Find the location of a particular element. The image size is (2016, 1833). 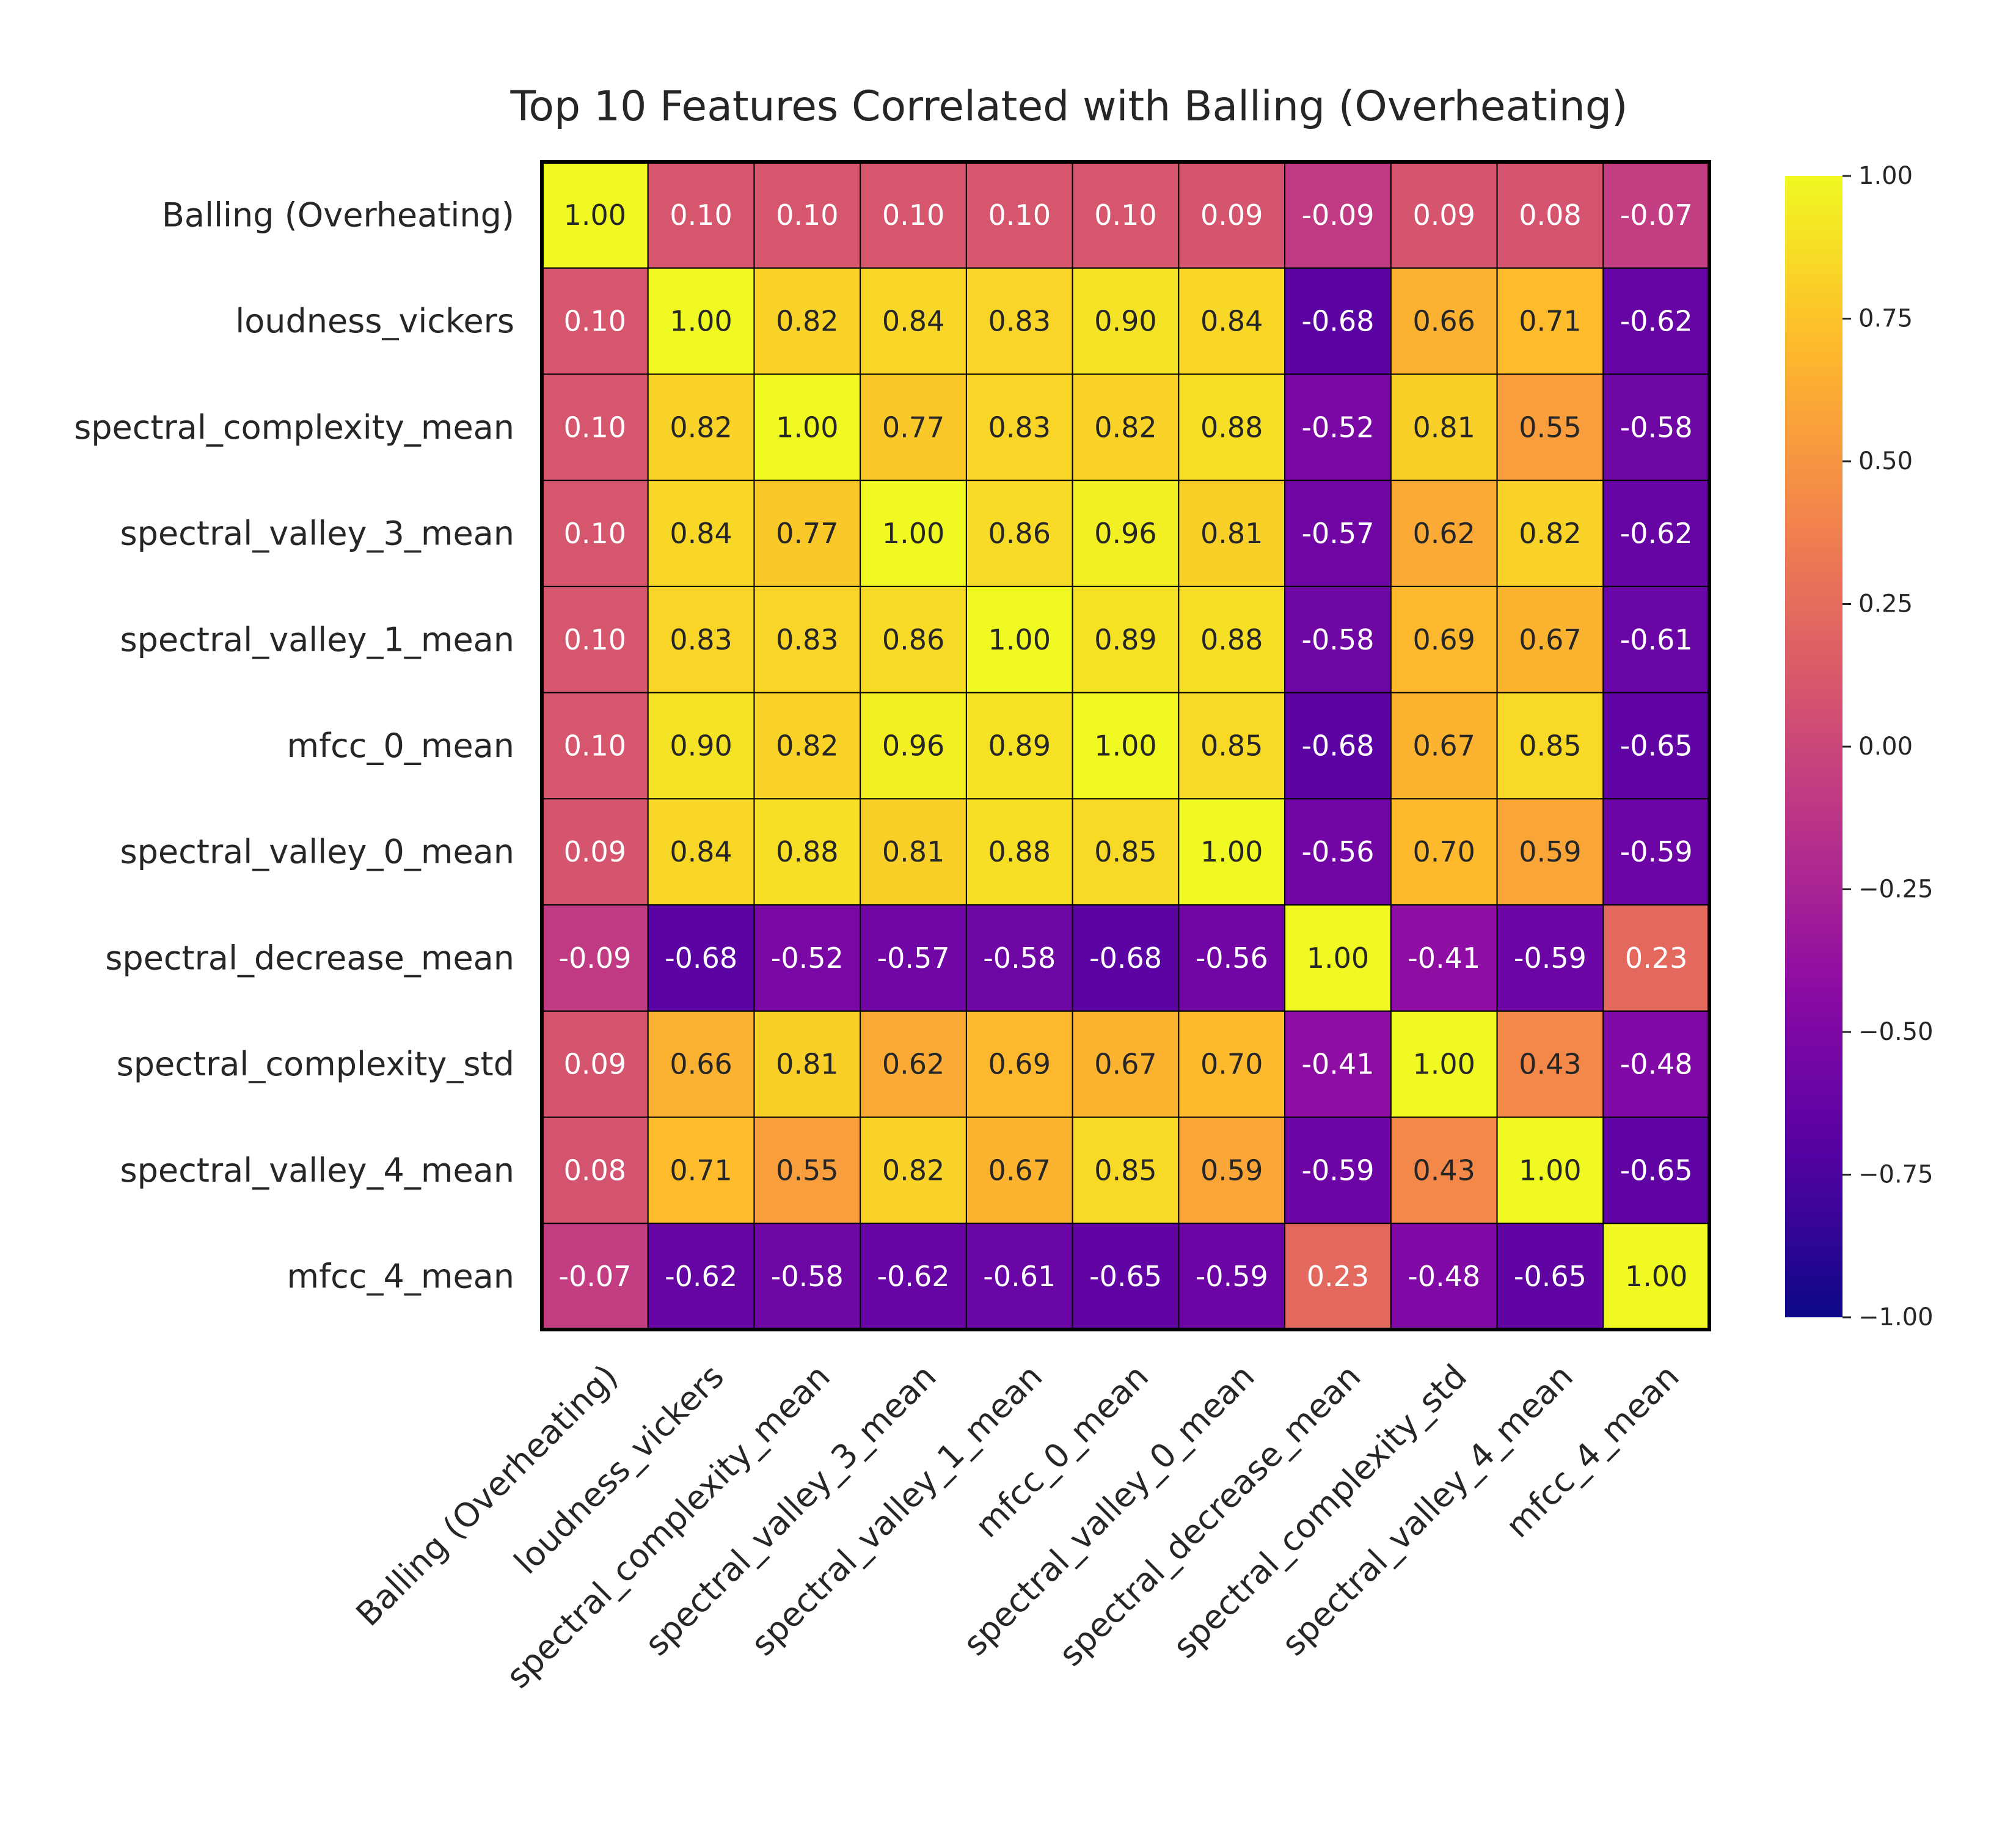

cell-value-label: -0.68 is located at coordinates (701, 958).